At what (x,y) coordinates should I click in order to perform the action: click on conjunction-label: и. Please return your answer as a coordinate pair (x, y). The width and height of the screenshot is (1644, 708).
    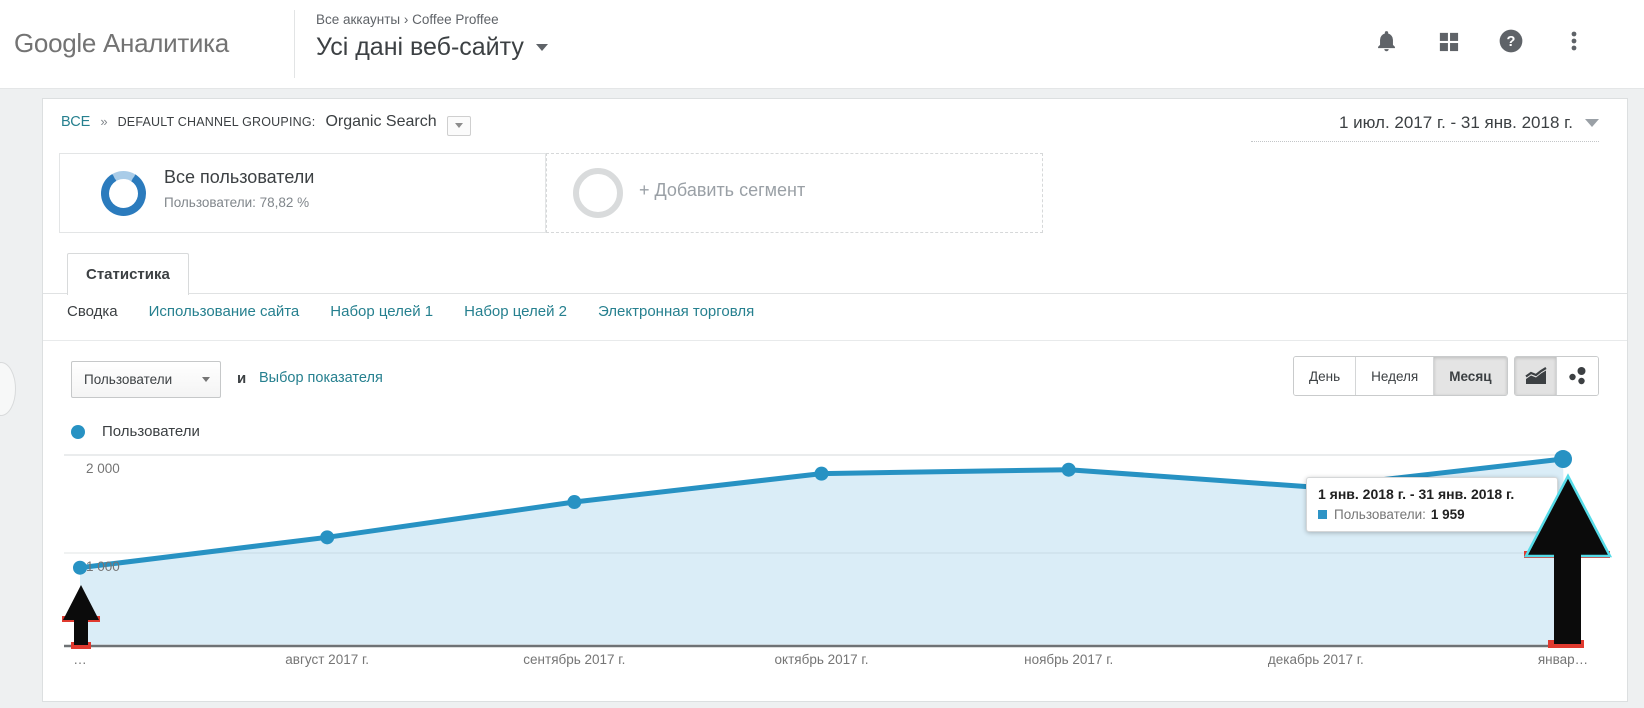
    Looking at the image, I should click on (242, 378).